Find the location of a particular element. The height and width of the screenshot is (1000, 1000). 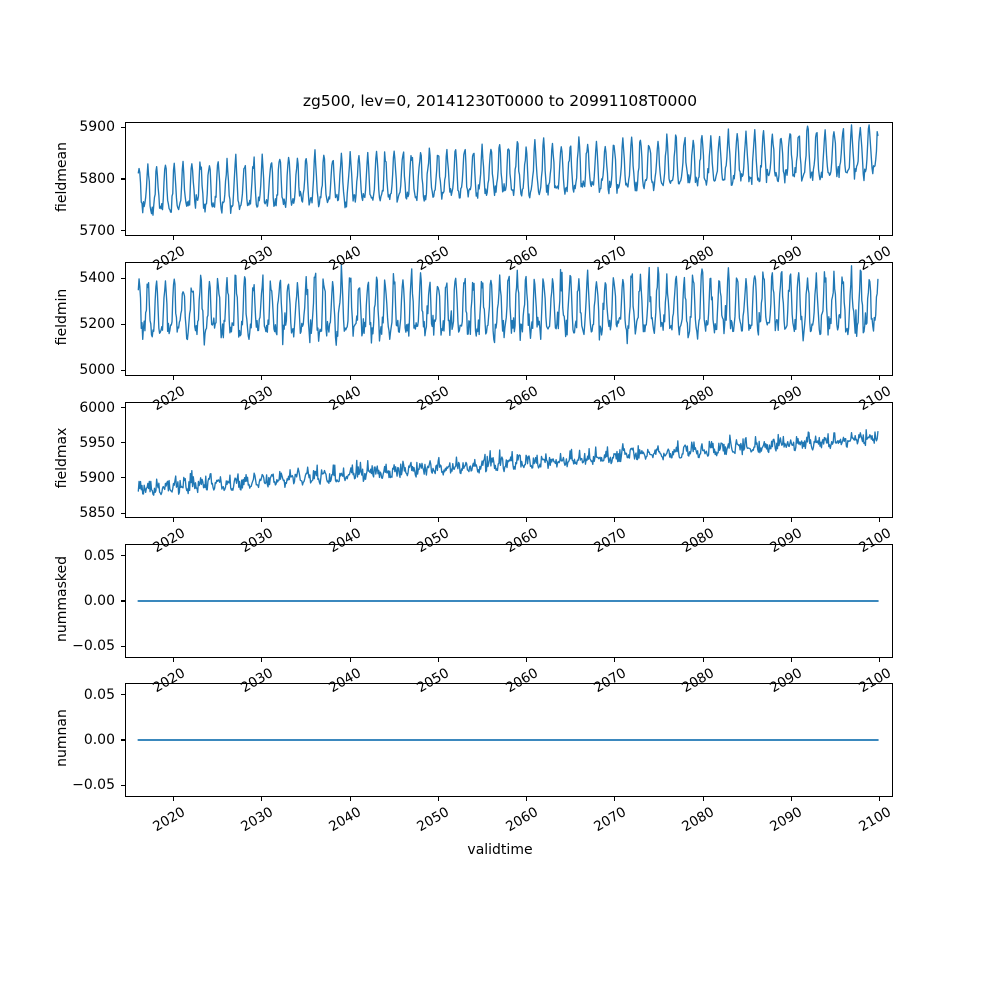

y-tick-label: 5400 is located at coordinates (97, 278).